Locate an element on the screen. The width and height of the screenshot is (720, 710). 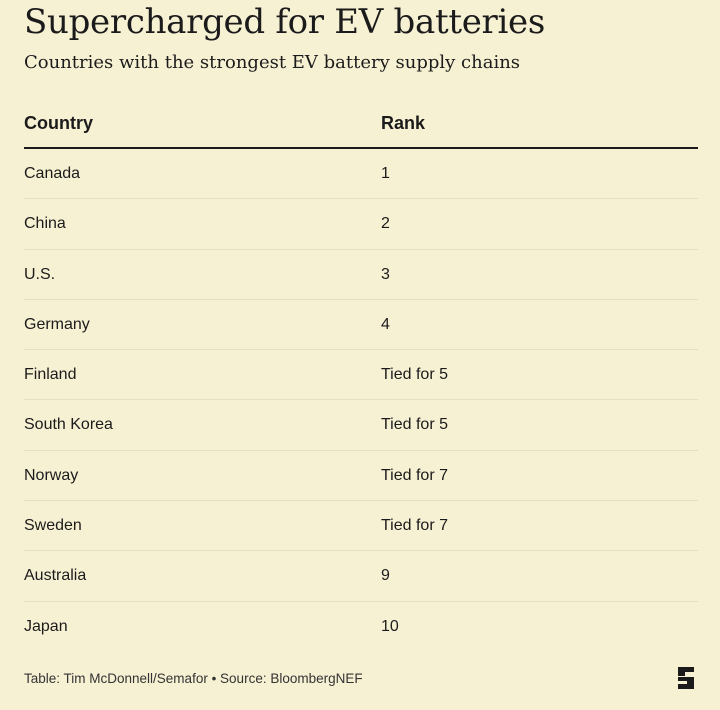
rank-cell: 1 is located at coordinates (385, 173).